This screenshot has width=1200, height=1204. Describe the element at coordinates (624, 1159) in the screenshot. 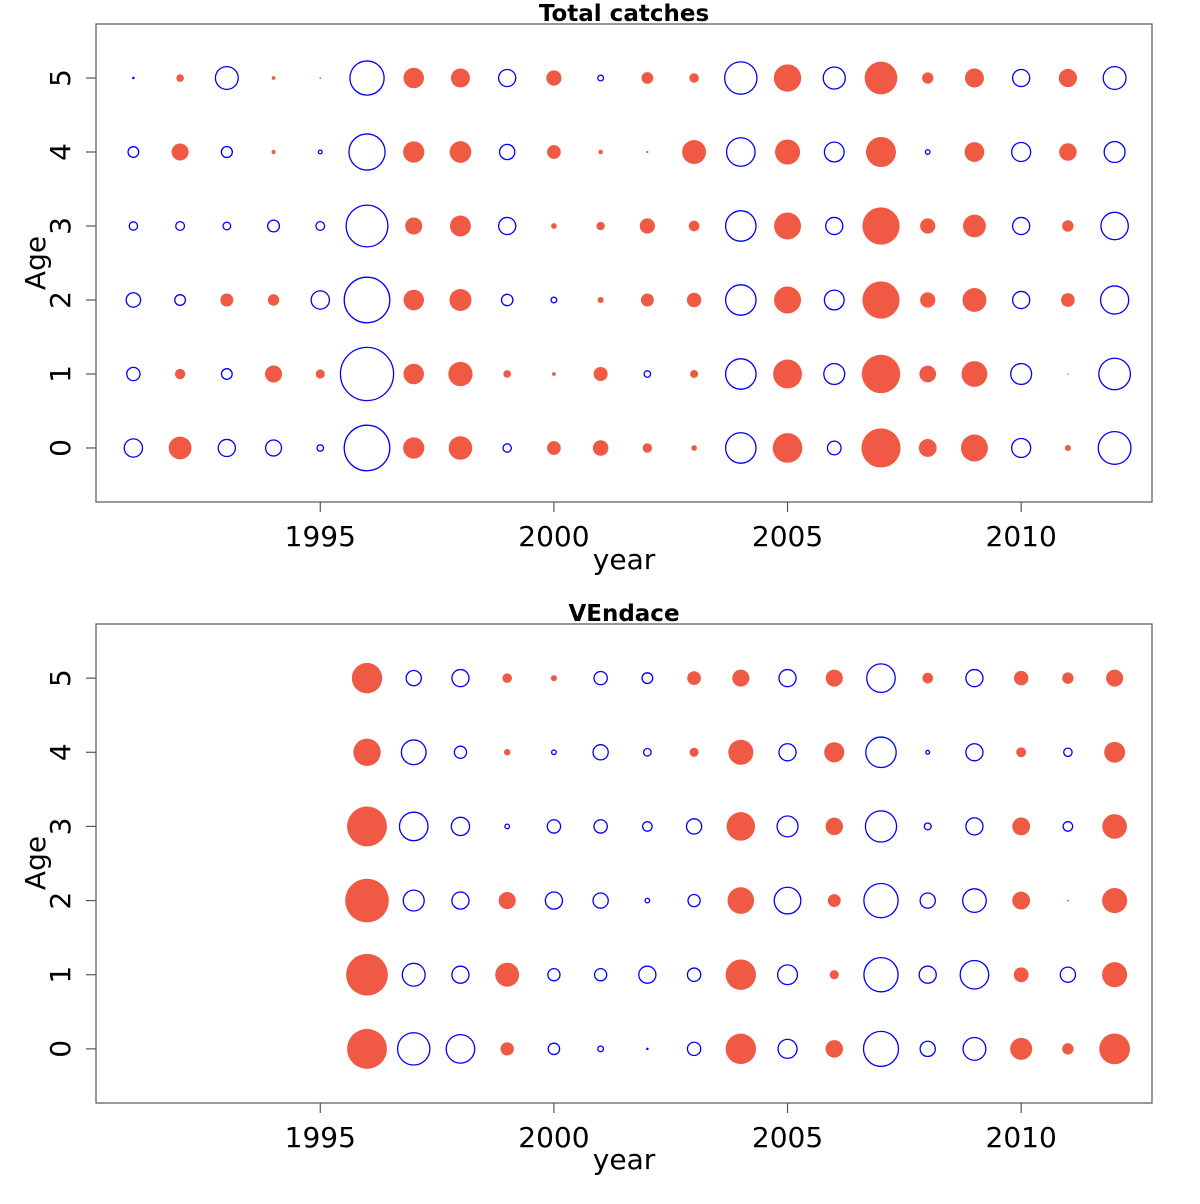

I see `x-axis-label: year` at that location.